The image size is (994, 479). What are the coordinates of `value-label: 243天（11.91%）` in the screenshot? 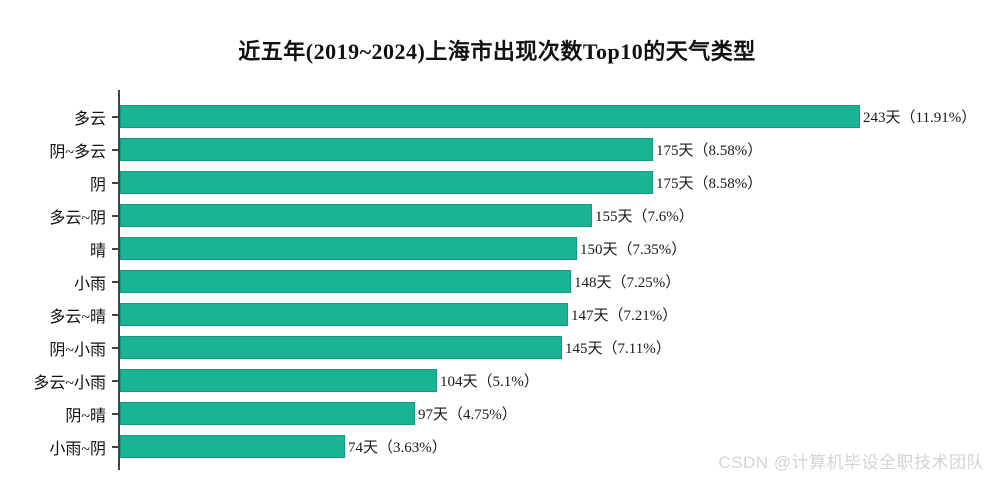 It's located at (920, 118).